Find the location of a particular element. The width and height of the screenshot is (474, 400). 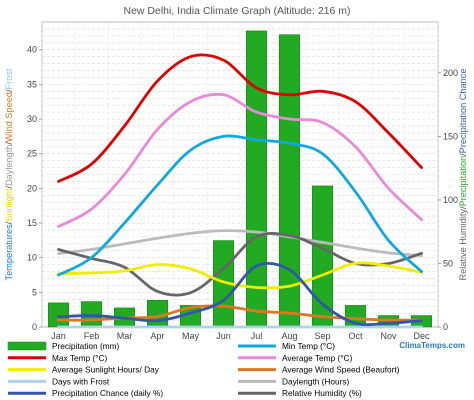

axis-title-part: Wind Speed is located at coordinates (9, 117).